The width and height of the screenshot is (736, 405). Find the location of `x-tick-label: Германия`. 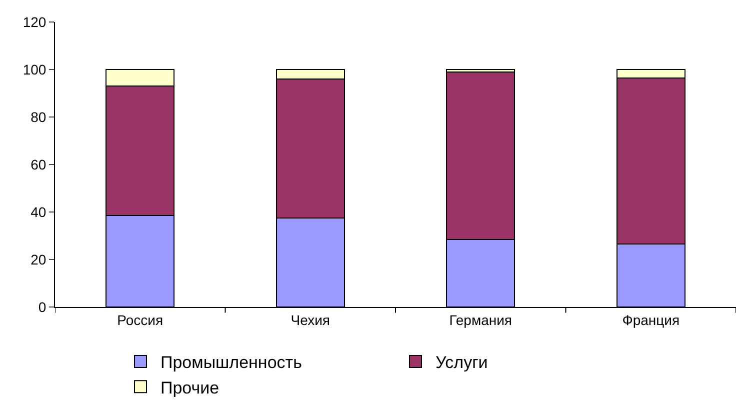

x-tick-label: Германия is located at coordinates (480, 320).